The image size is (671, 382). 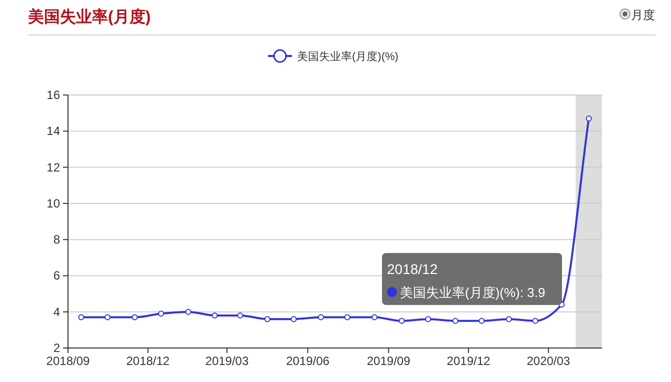 What do you see at coordinates (227, 361) in the screenshot?
I see `x-tick-label: 2019/03` at bounding box center [227, 361].